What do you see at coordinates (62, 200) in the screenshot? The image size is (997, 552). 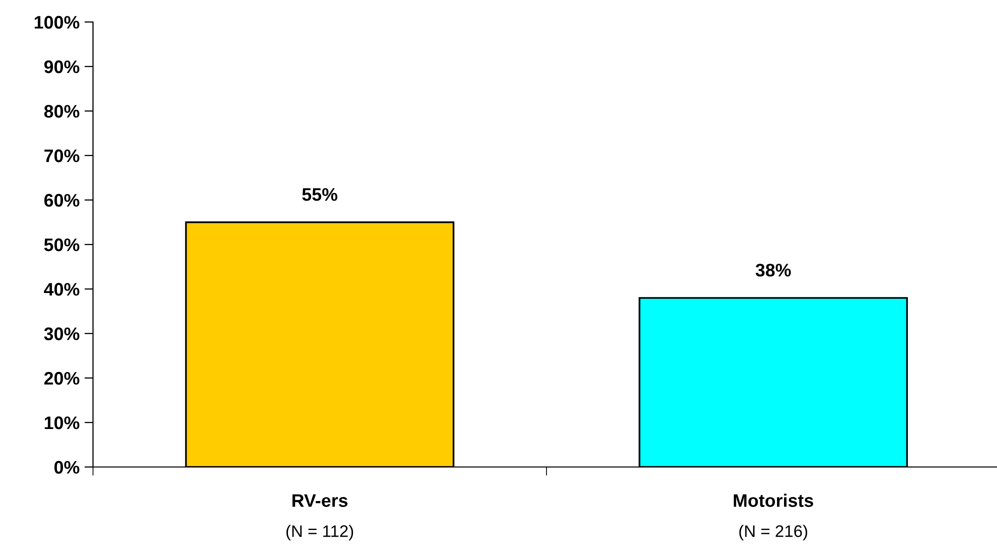 I see `y-tick-label: 60%` at bounding box center [62, 200].